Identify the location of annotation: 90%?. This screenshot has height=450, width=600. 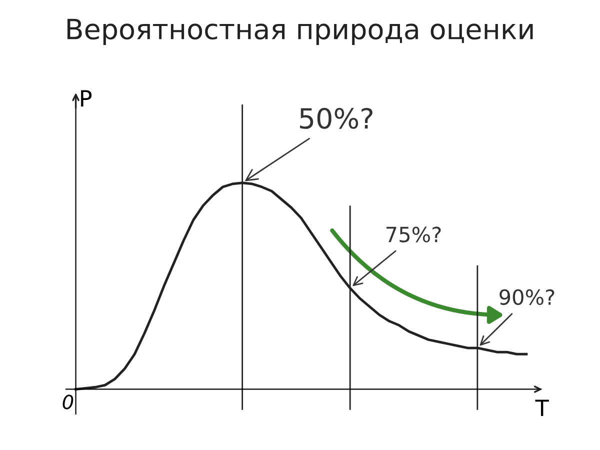
(527, 297).